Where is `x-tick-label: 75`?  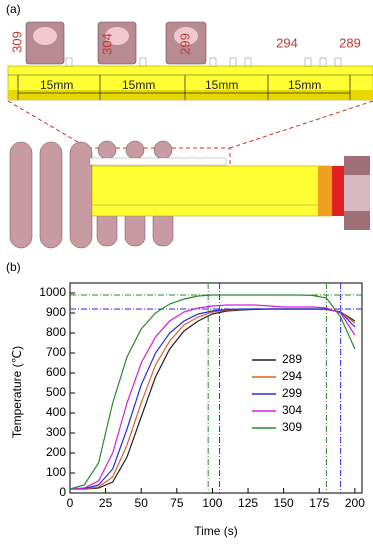
x-tick-label: 75 is located at coordinates (177, 503).